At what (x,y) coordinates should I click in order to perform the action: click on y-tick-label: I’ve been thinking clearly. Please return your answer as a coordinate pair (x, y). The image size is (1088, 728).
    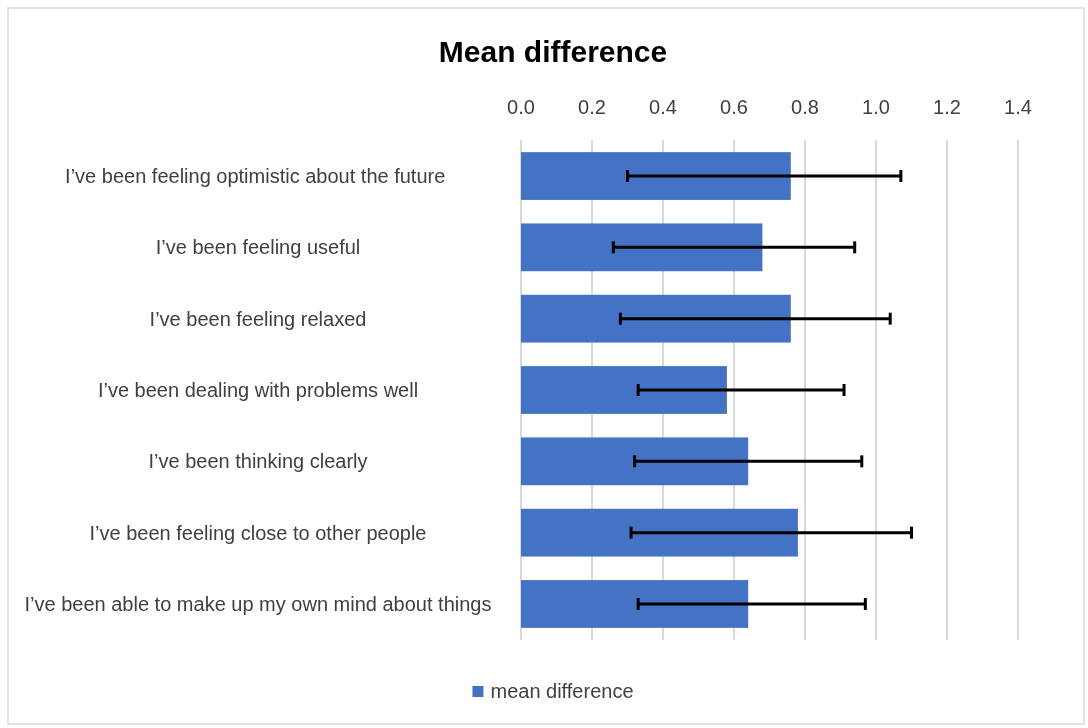
    Looking at the image, I should click on (258, 461).